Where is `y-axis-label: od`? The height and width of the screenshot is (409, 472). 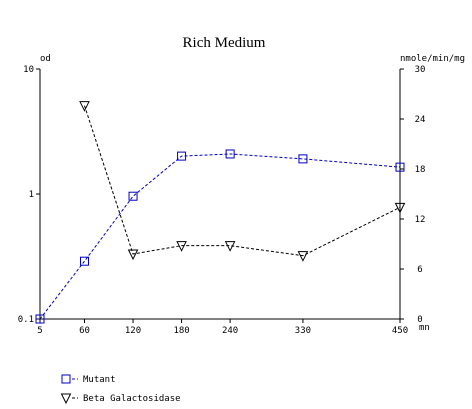 y-axis-label: od is located at coordinates (45, 59).